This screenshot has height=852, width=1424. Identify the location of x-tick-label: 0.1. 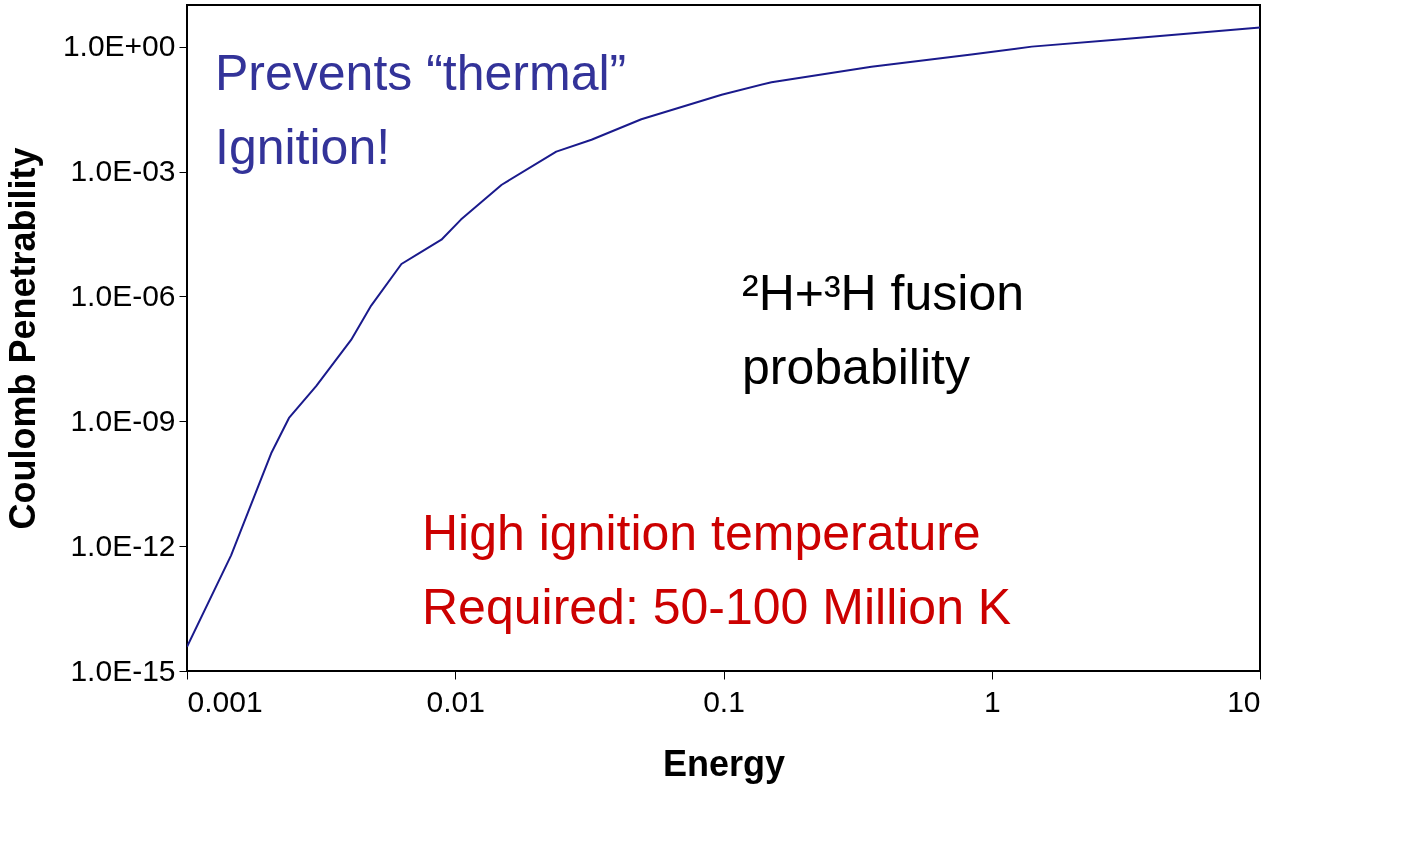
(724, 701).